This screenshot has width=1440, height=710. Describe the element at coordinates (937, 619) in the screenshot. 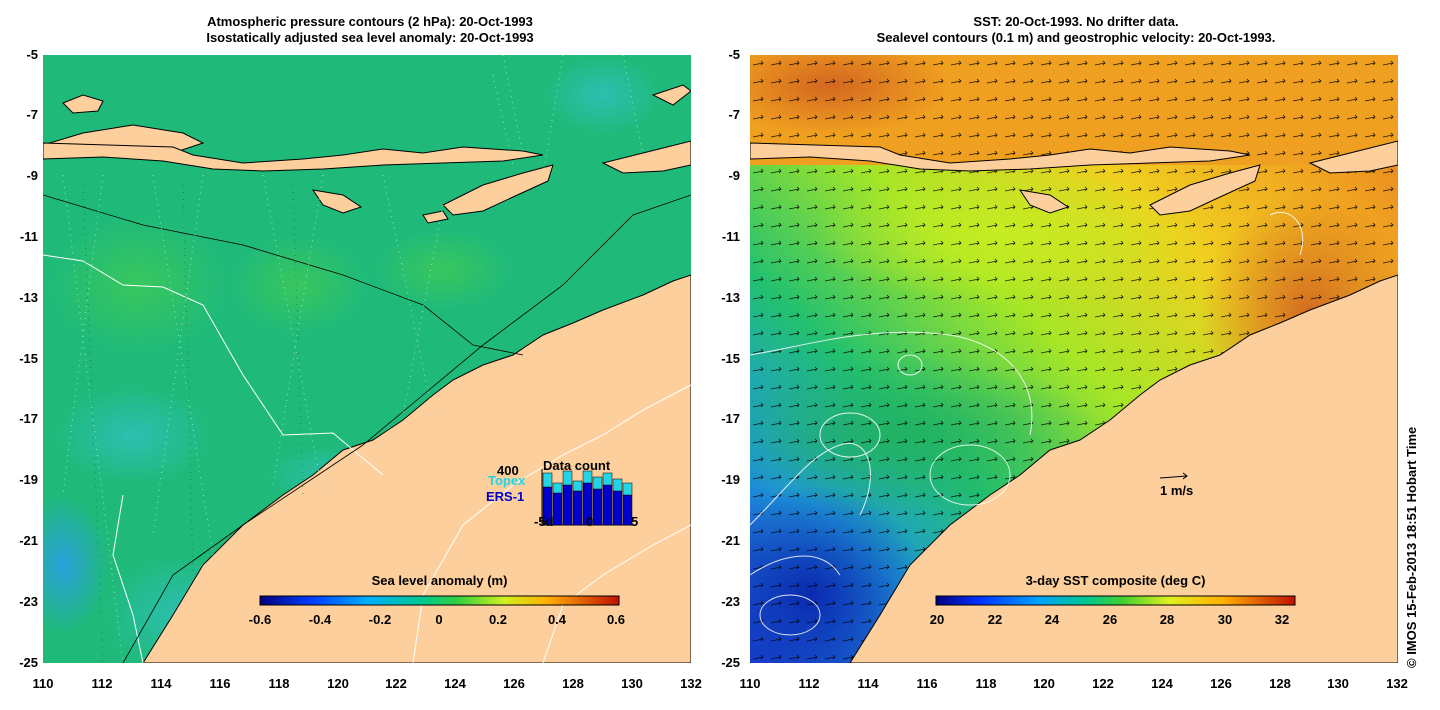

I see `right-cb-tick: 20` at that location.